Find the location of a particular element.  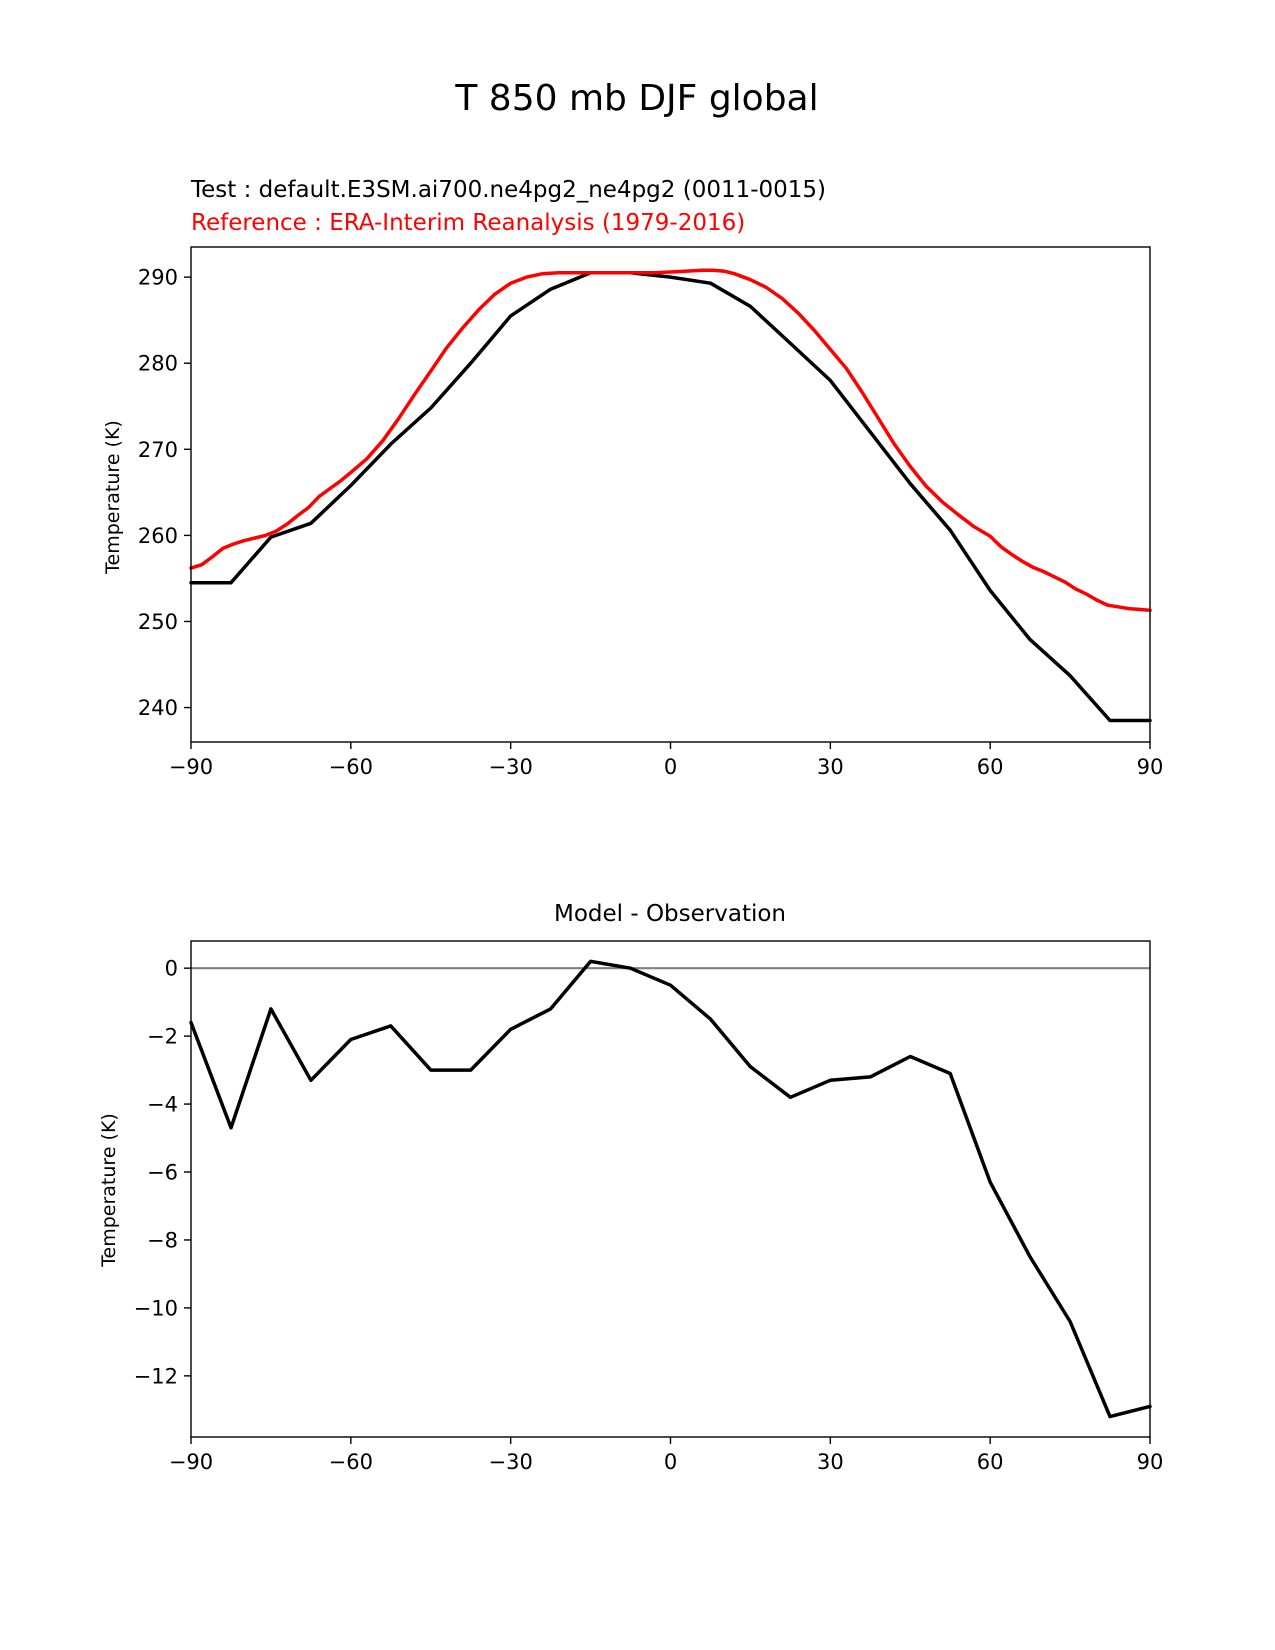

y-tick-label: 280 is located at coordinates (158, 364).